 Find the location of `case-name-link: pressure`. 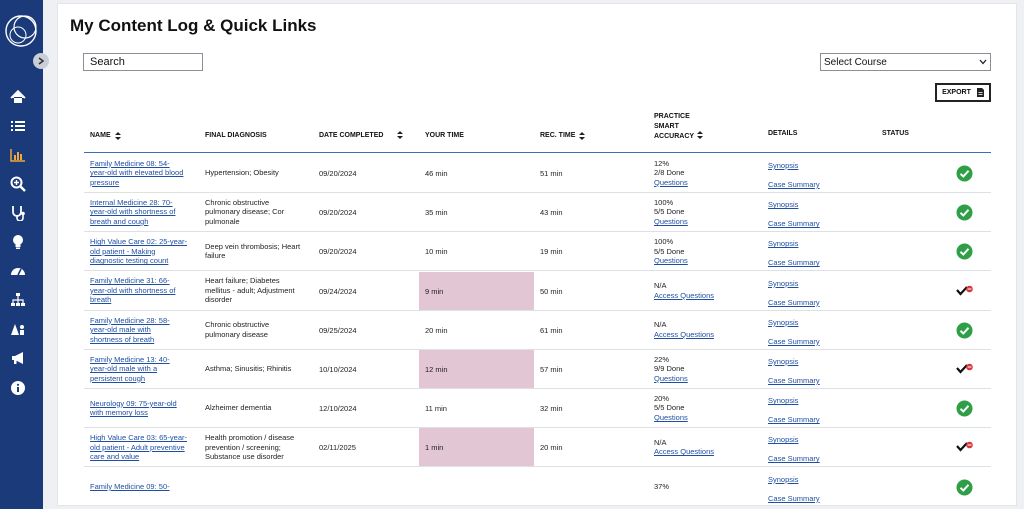

case-name-link: pressure is located at coordinates (105, 182).